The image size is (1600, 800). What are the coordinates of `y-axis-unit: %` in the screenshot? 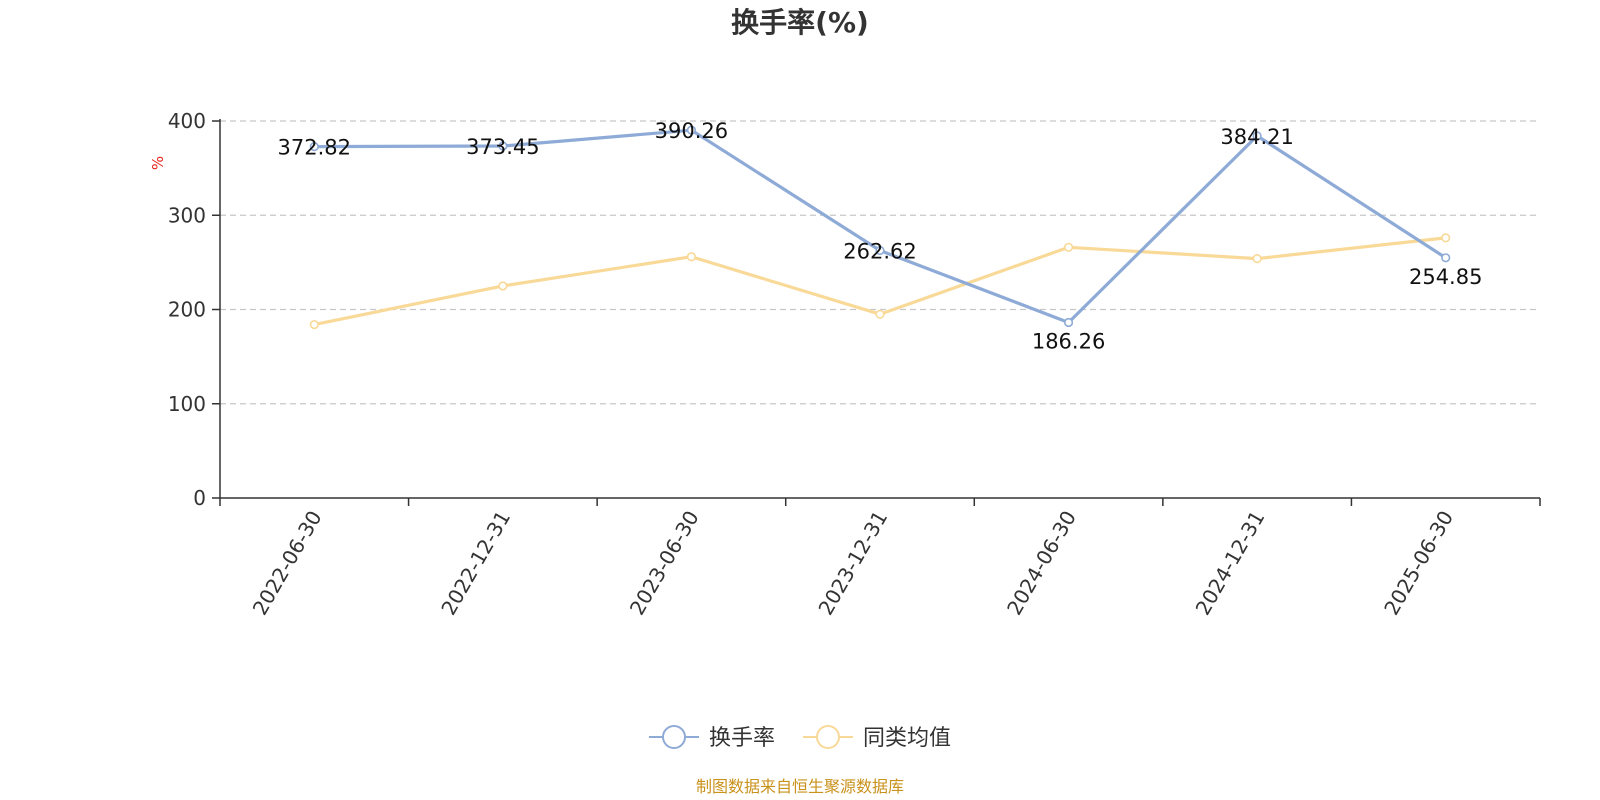 It's located at (158, 163).